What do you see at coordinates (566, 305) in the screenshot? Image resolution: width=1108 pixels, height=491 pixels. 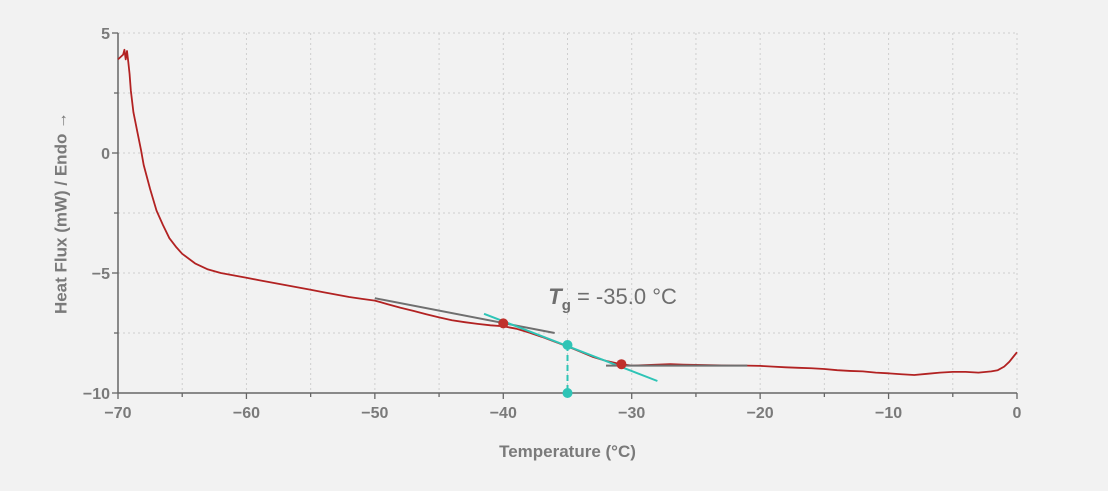 I see `tg-subscript: g` at bounding box center [566, 305].